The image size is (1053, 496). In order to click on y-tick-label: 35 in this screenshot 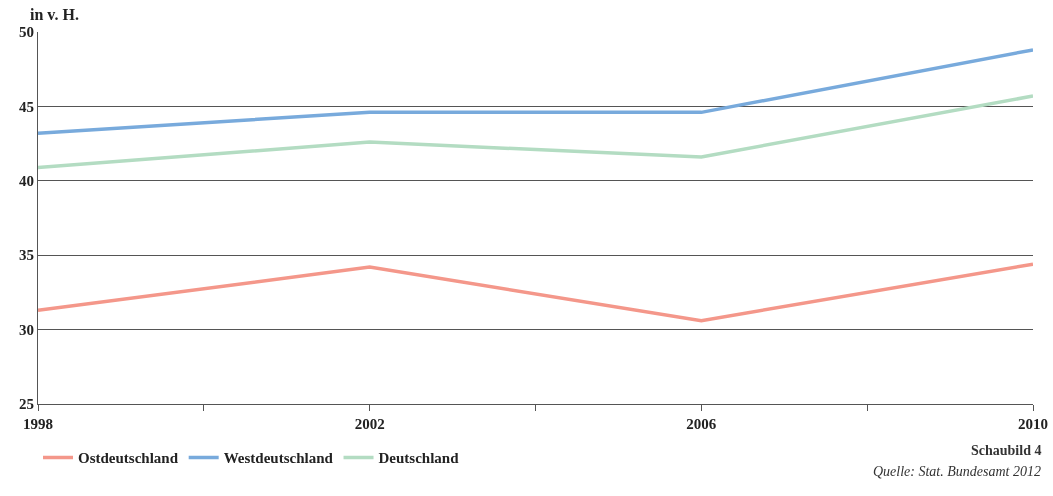, I will do `click(26, 255)`.